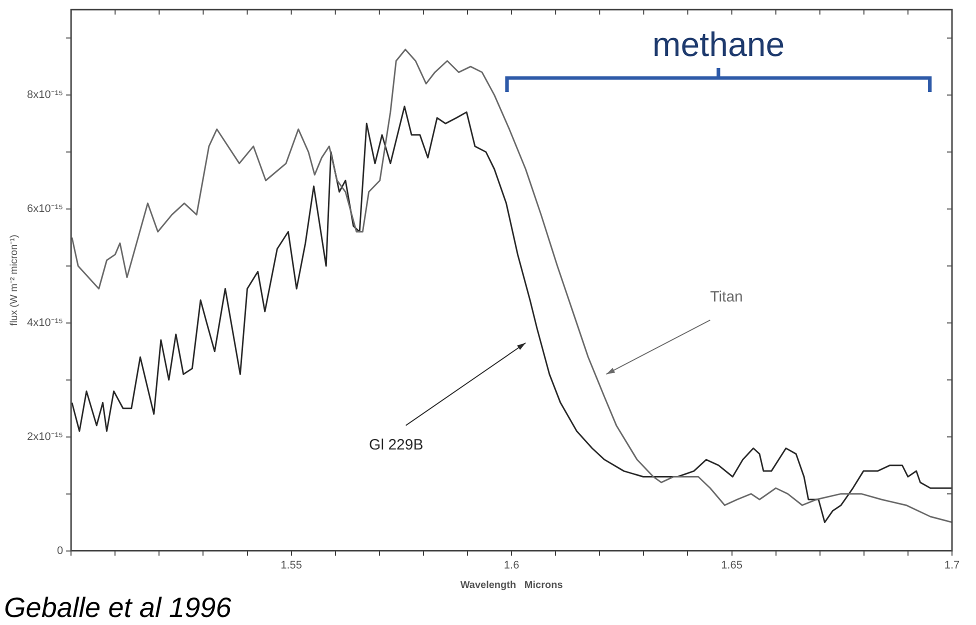  I want to click on annotation: methane, so click(718, 45).